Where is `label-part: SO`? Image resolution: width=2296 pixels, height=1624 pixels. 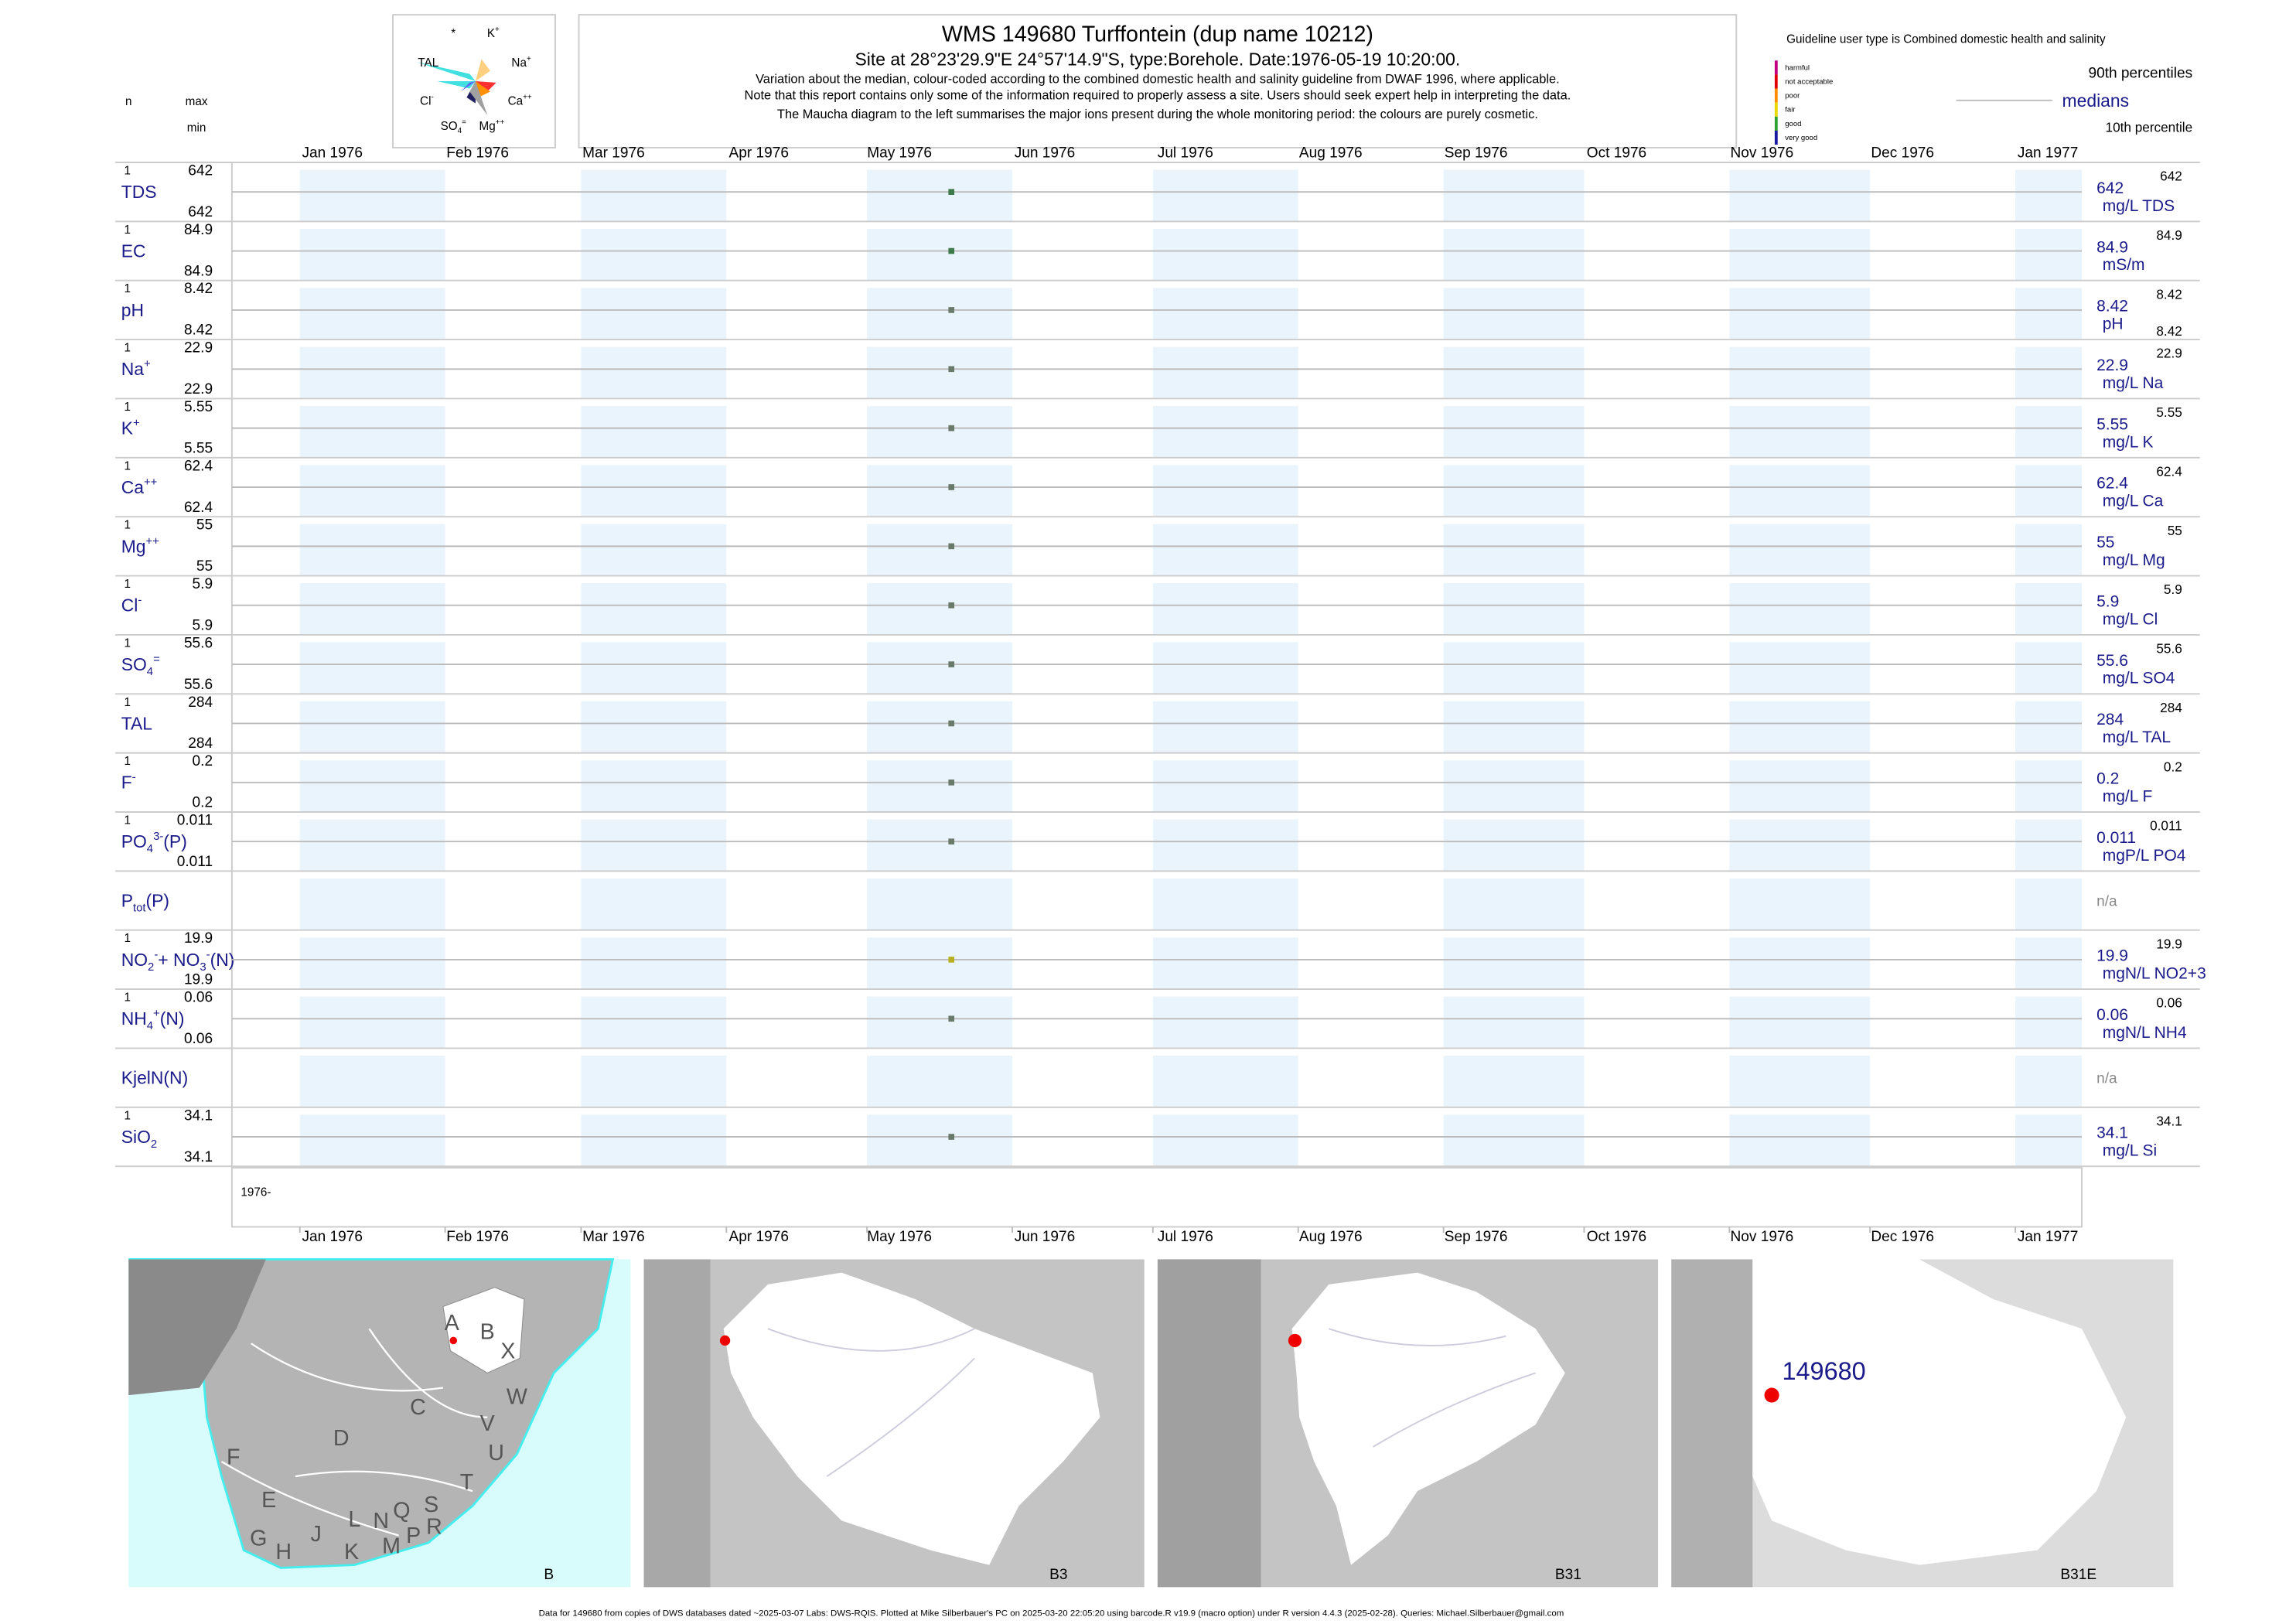 label-part: SO is located at coordinates (134, 664).